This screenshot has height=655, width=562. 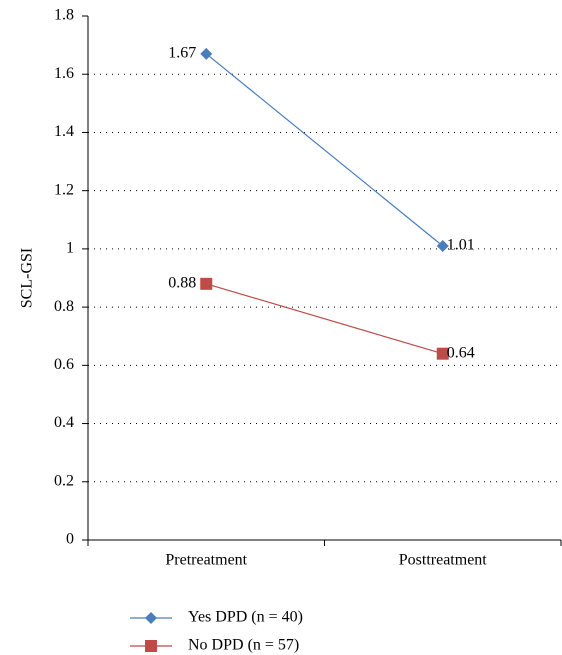 I want to click on y-tick-label: 1, so click(x=70, y=248).